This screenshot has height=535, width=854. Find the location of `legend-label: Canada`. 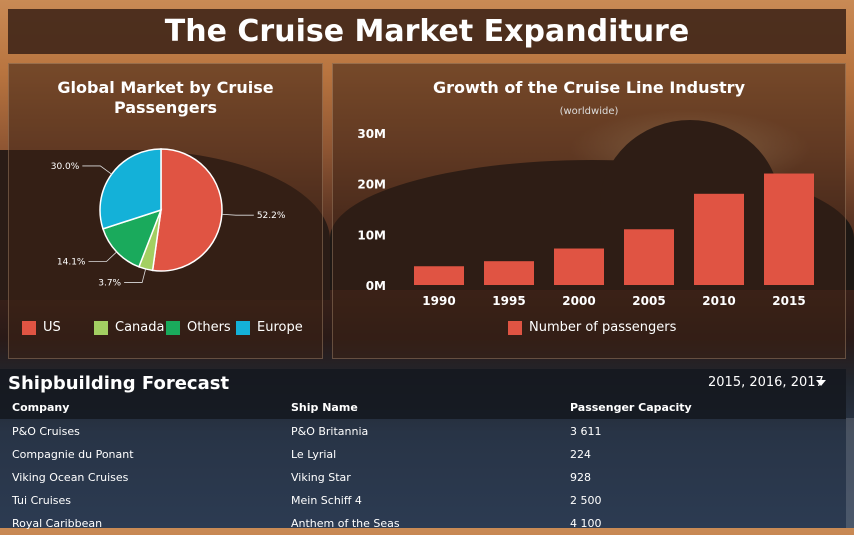

legend-label: Canada is located at coordinates (140, 327).